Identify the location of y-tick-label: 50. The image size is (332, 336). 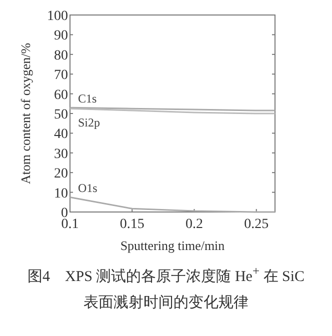
(61, 115).